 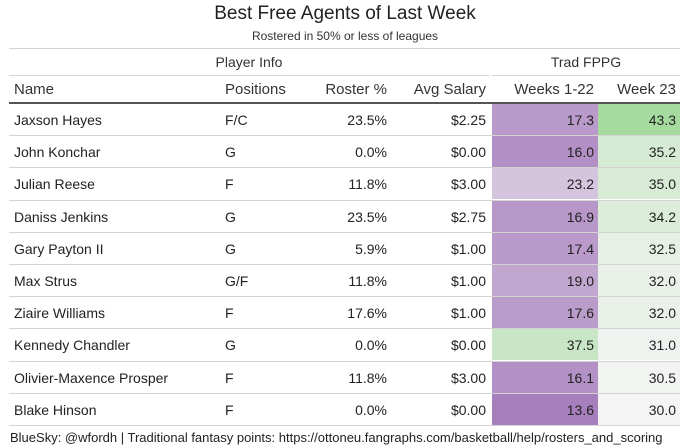 What do you see at coordinates (91, 377) in the screenshot?
I see `cell-name: Olivier-Maxence Prosper` at bounding box center [91, 377].